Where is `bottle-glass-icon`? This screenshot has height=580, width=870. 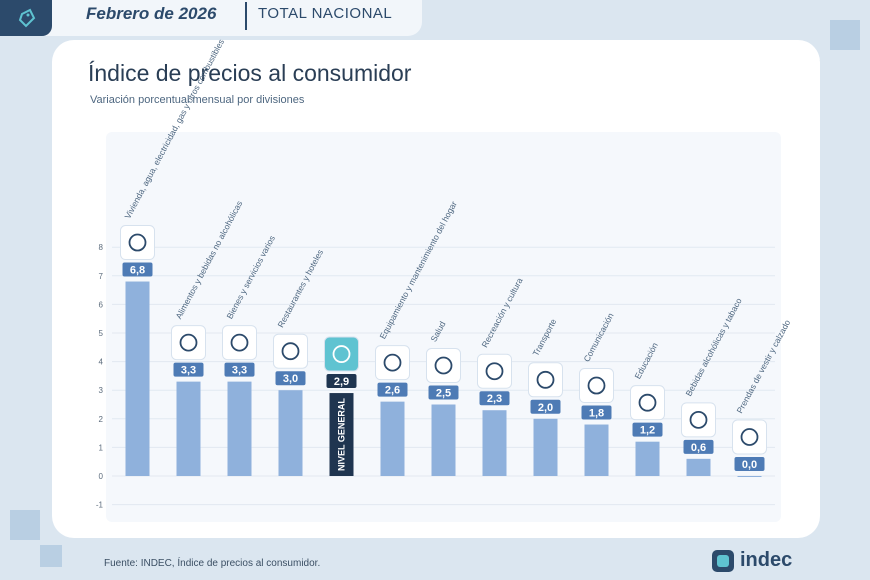 bottle-glass-icon is located at coordinates (698, 419).